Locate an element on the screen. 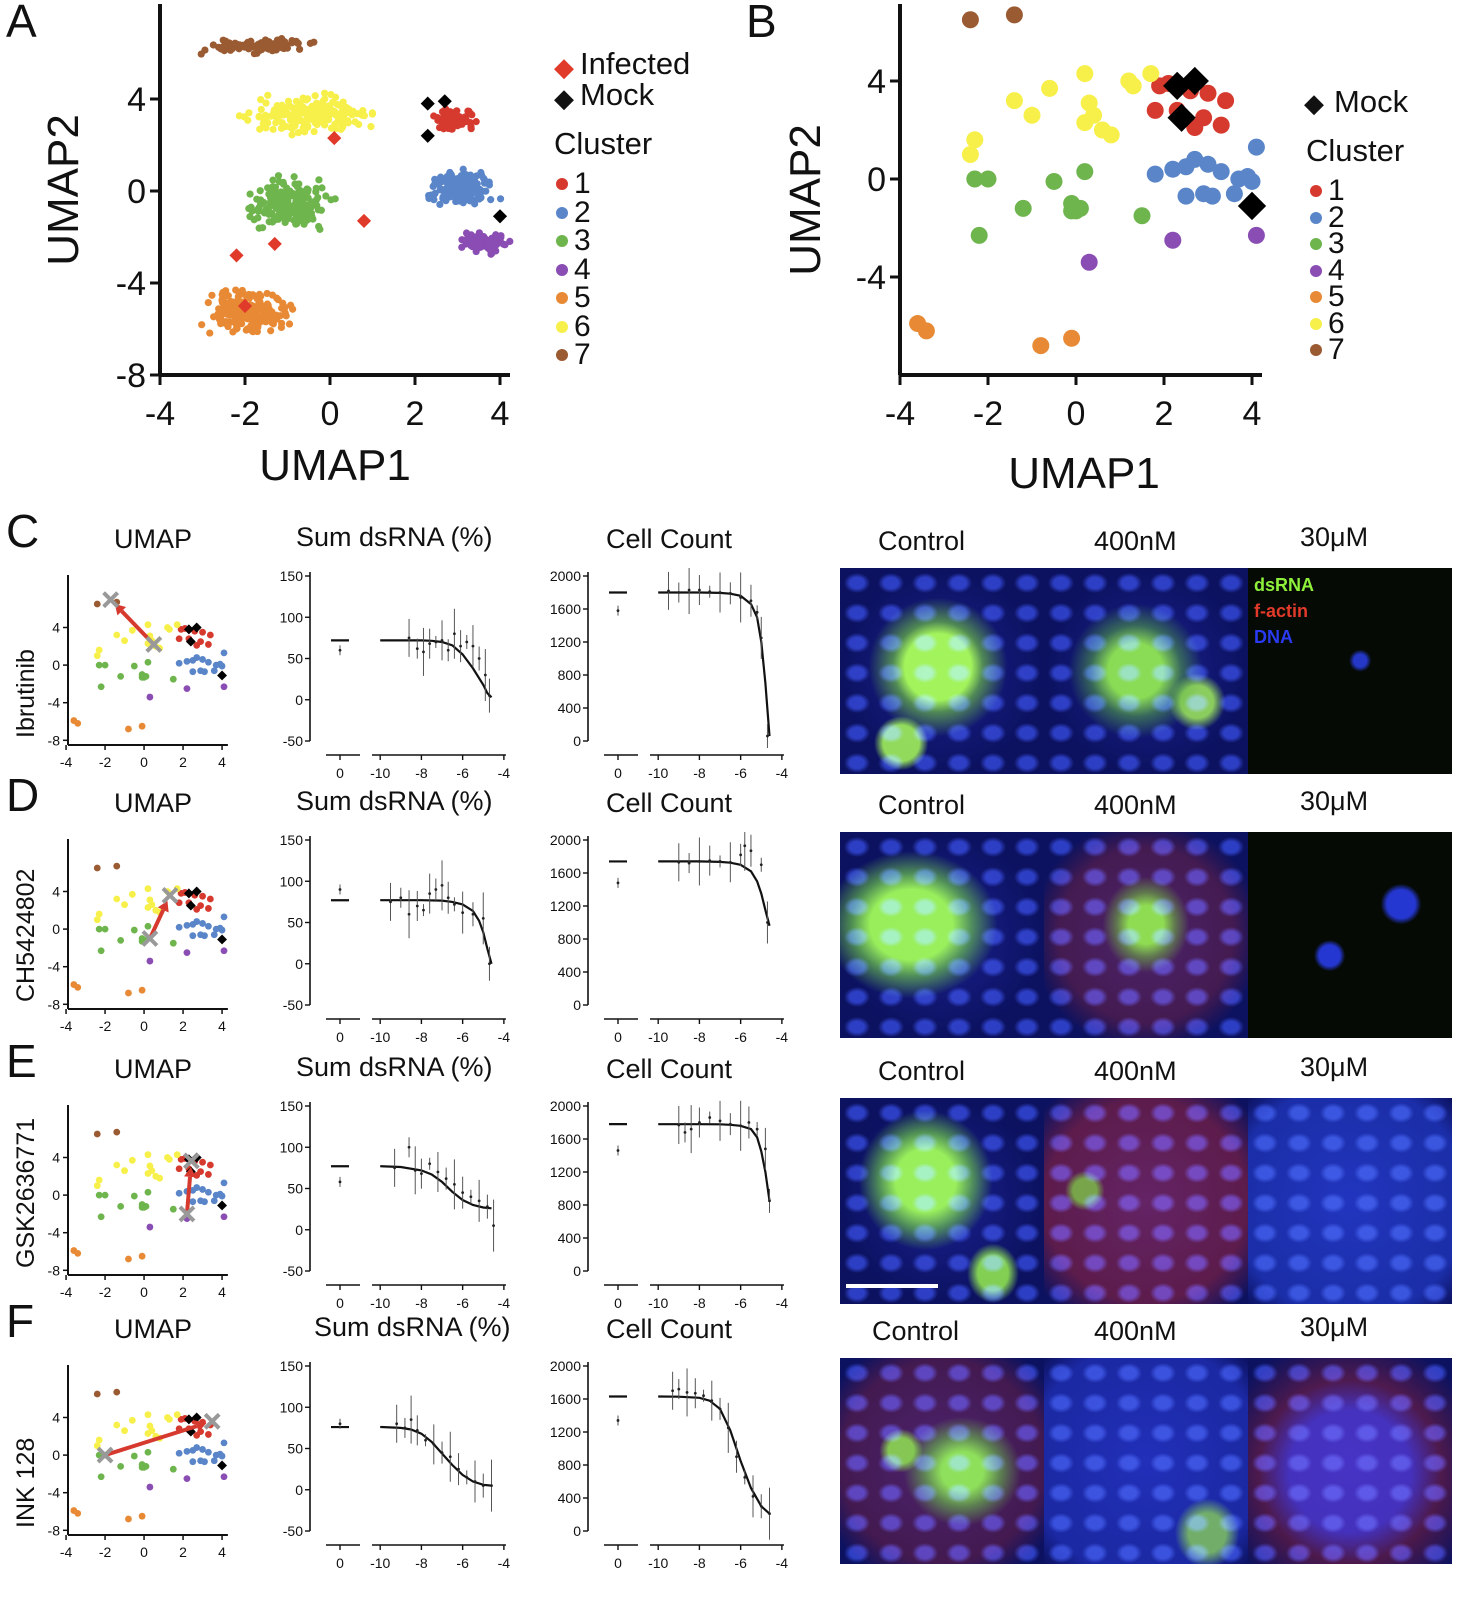 This screenshot has width=1480, height=1598. mock-marker is located at coordinates (188, 1419).